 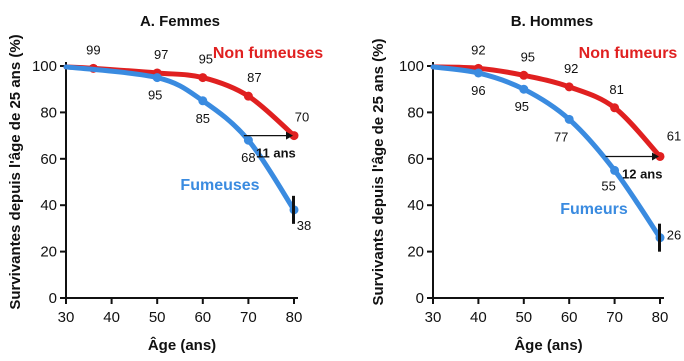 I want to click on series-label: Non fumeurs, so click(x=628, y=53).